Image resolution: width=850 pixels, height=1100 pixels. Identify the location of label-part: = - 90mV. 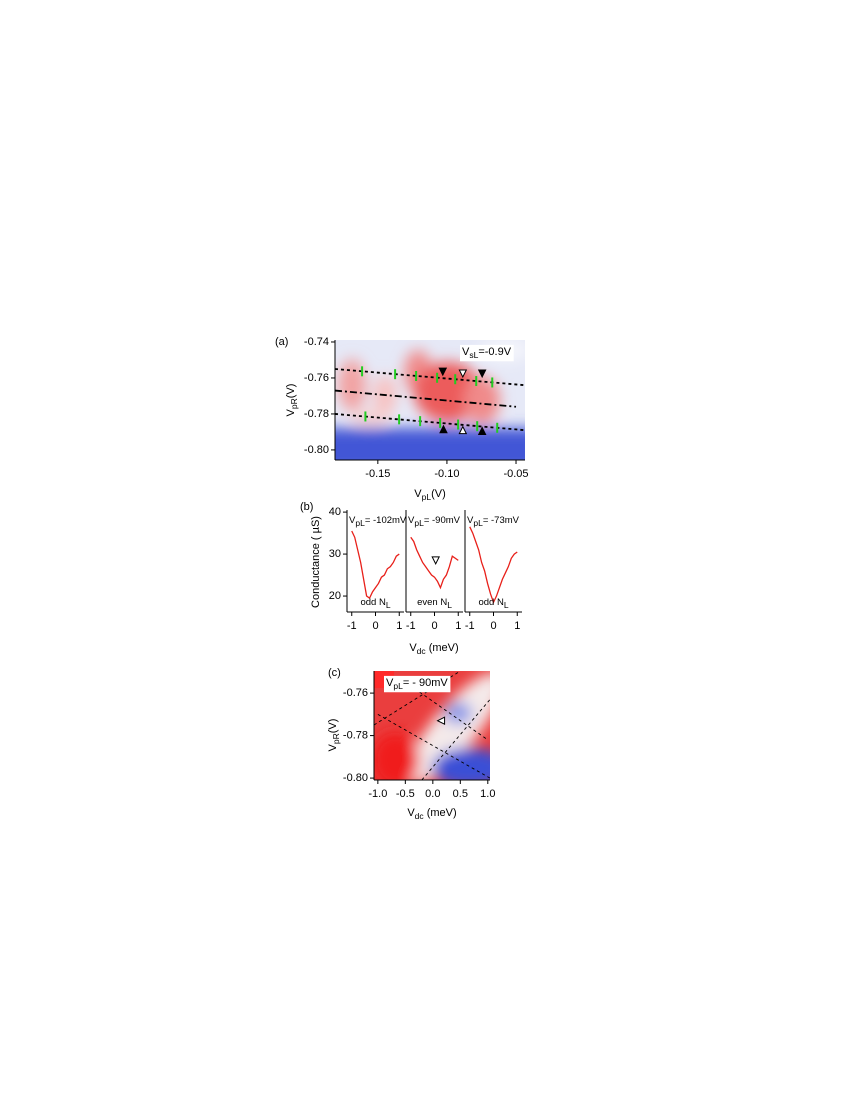
(426, 683).